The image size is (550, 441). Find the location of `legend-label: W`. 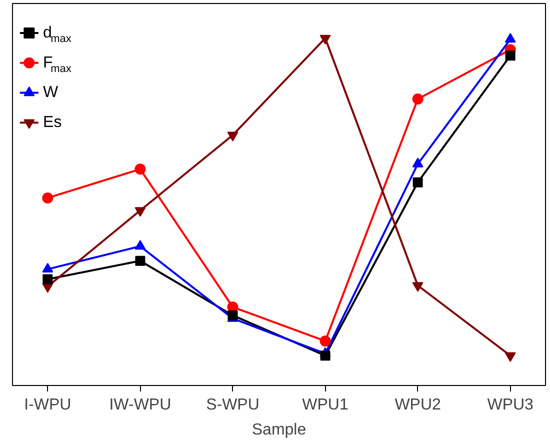

legend-label: W is located at coordinates (51, 93).